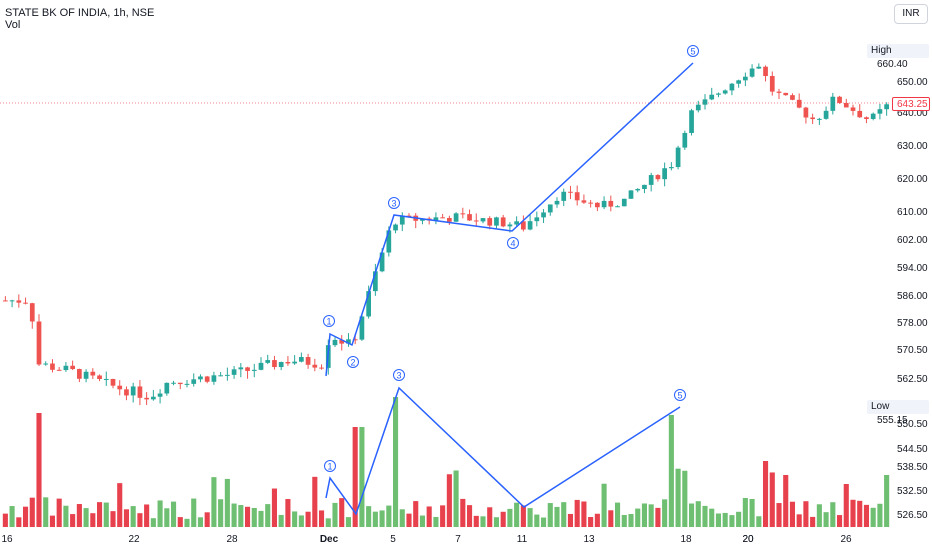  What do you see at coordinates (880, 406) in the screenshot?
I see `low-label-name: Low` at bounding box center [880, 406].